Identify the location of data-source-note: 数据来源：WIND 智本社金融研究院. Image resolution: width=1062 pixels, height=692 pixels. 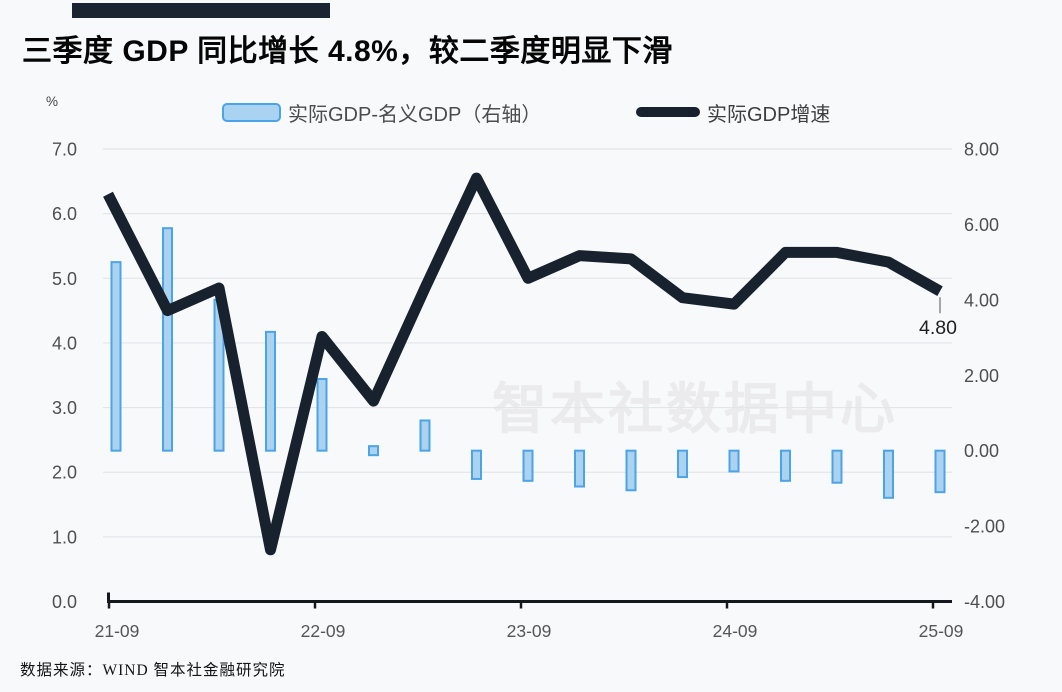
(153, 670).